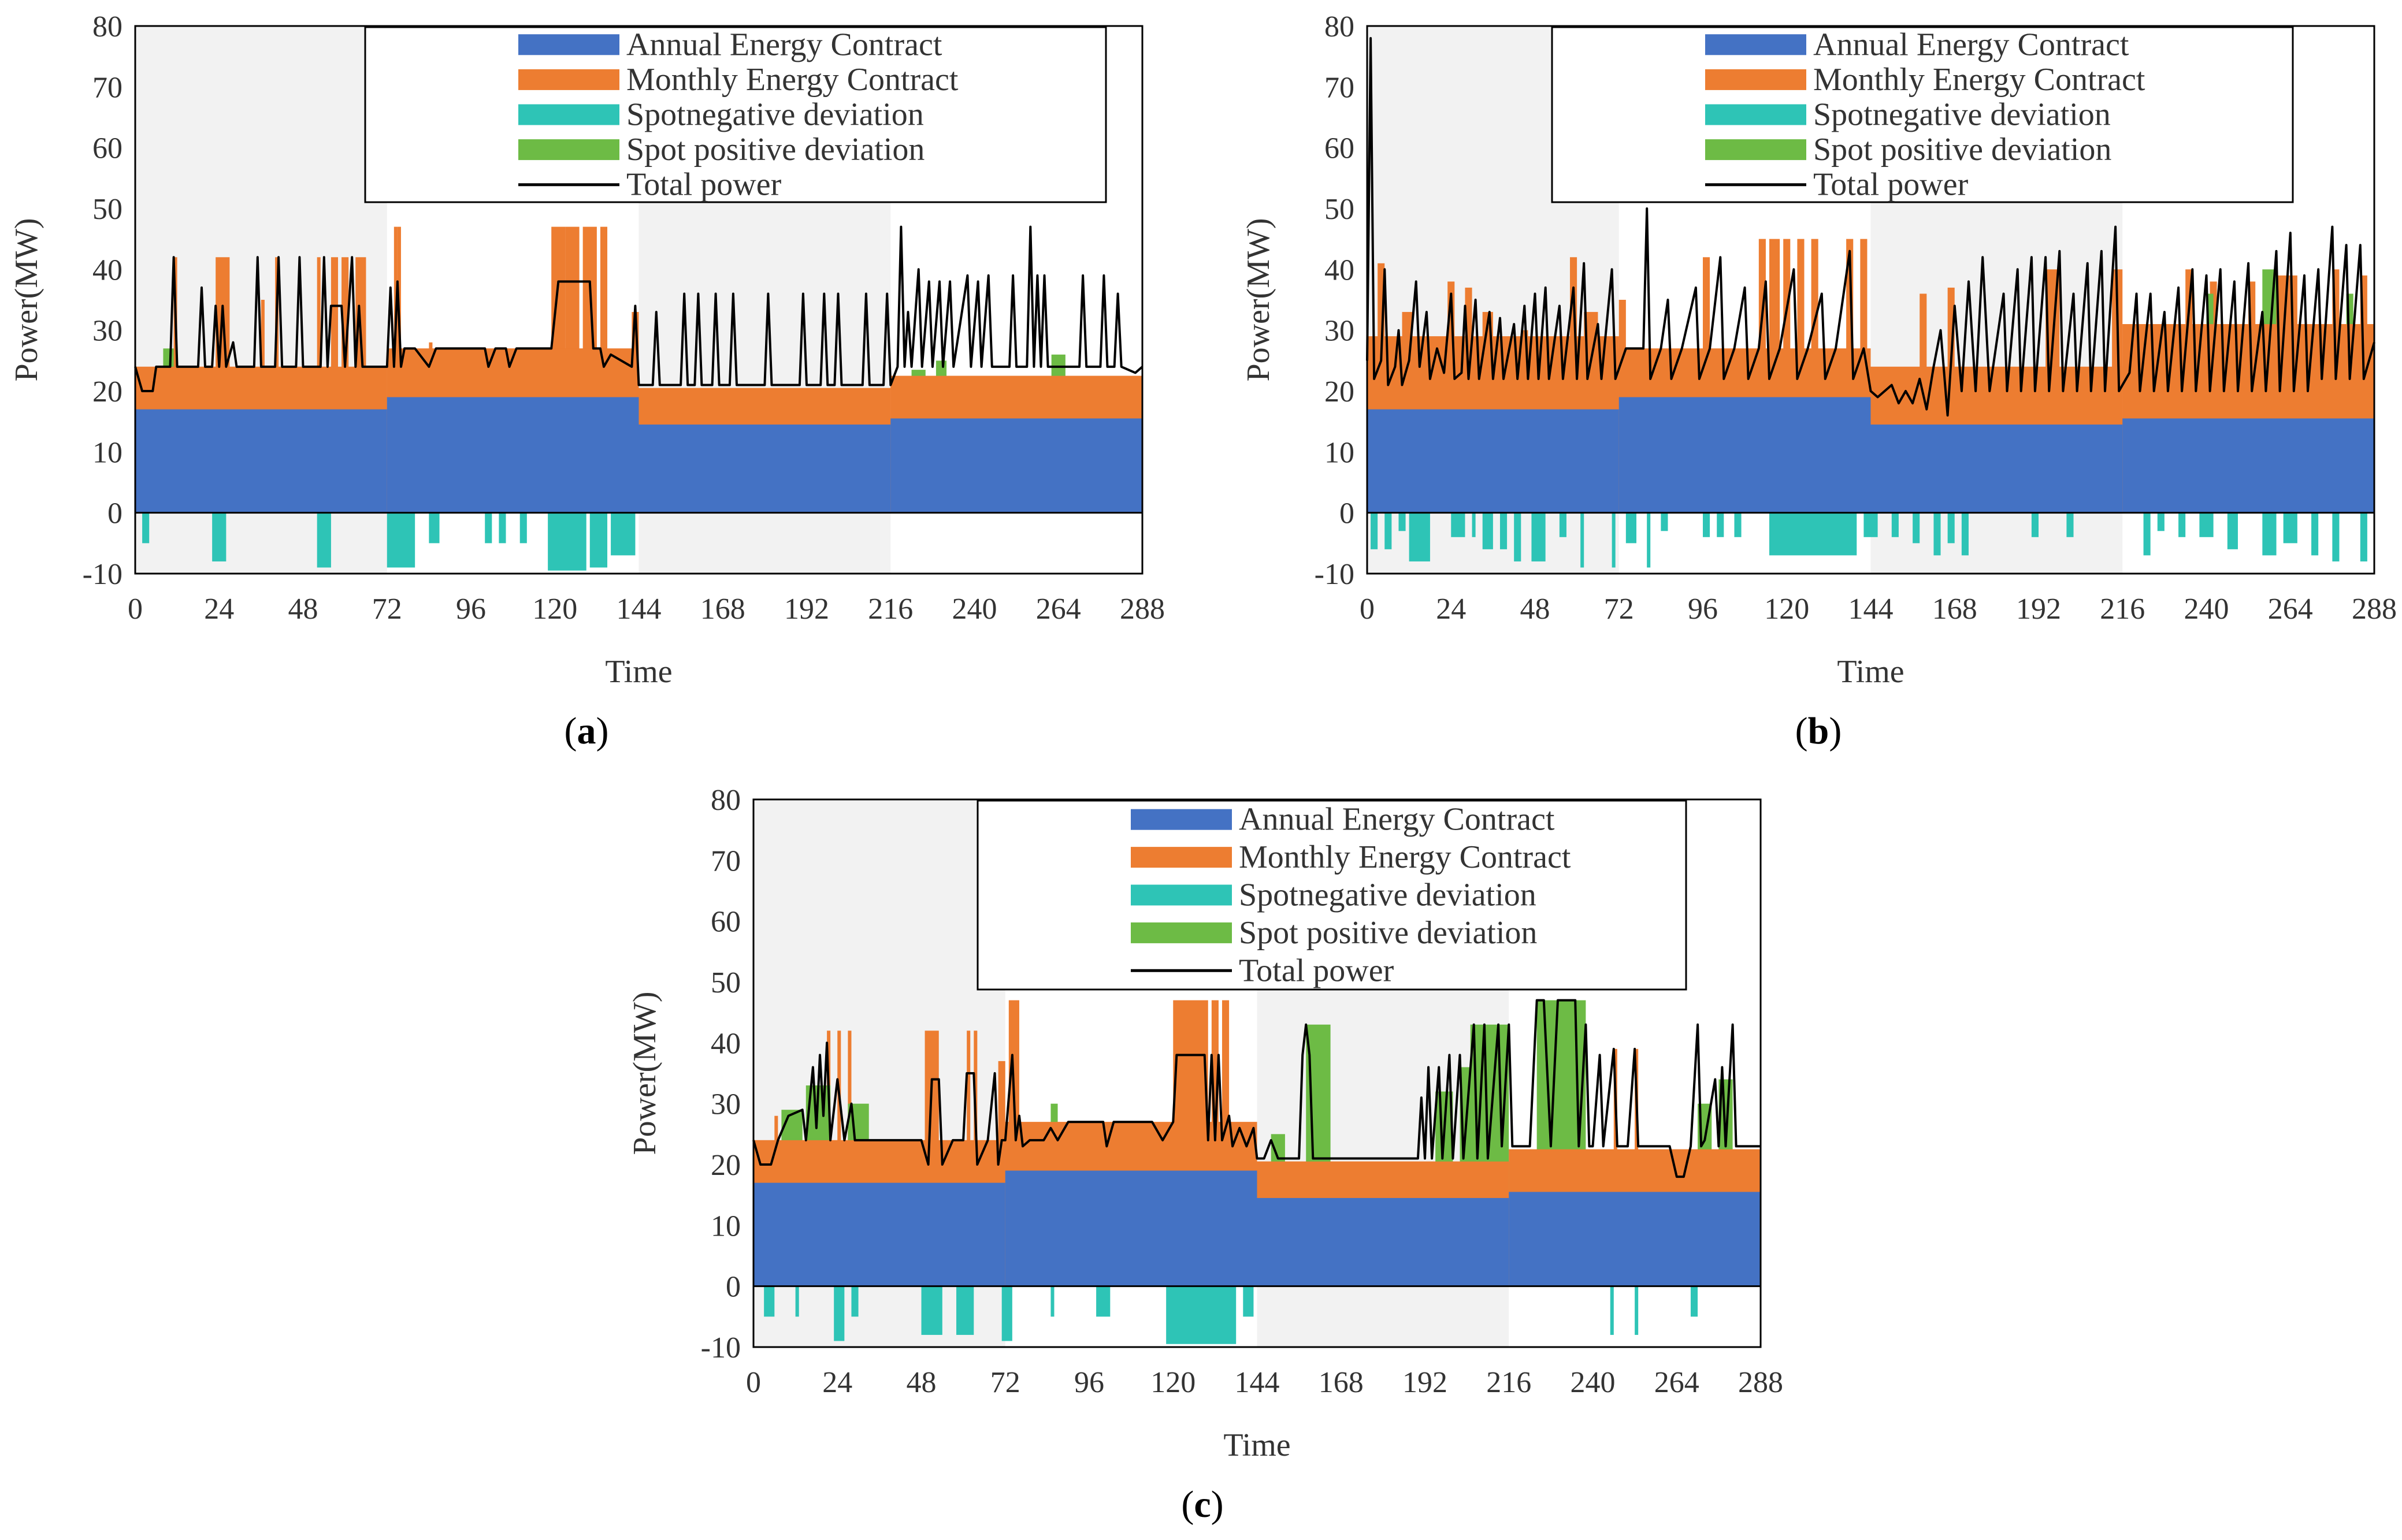 Image resolution: width=2402 pixels, height=1540 pixels. What do you see at coordinates (1258, 299) in the screenshot?
I see `y-axis-title: Power(MW)` at bounding box center [1258, 299].